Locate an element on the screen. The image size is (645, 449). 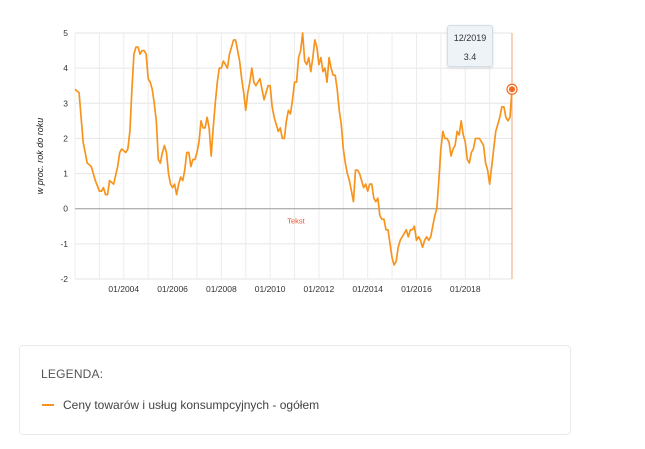
y-tick-label: 5 is located at coordinates (65, 33).